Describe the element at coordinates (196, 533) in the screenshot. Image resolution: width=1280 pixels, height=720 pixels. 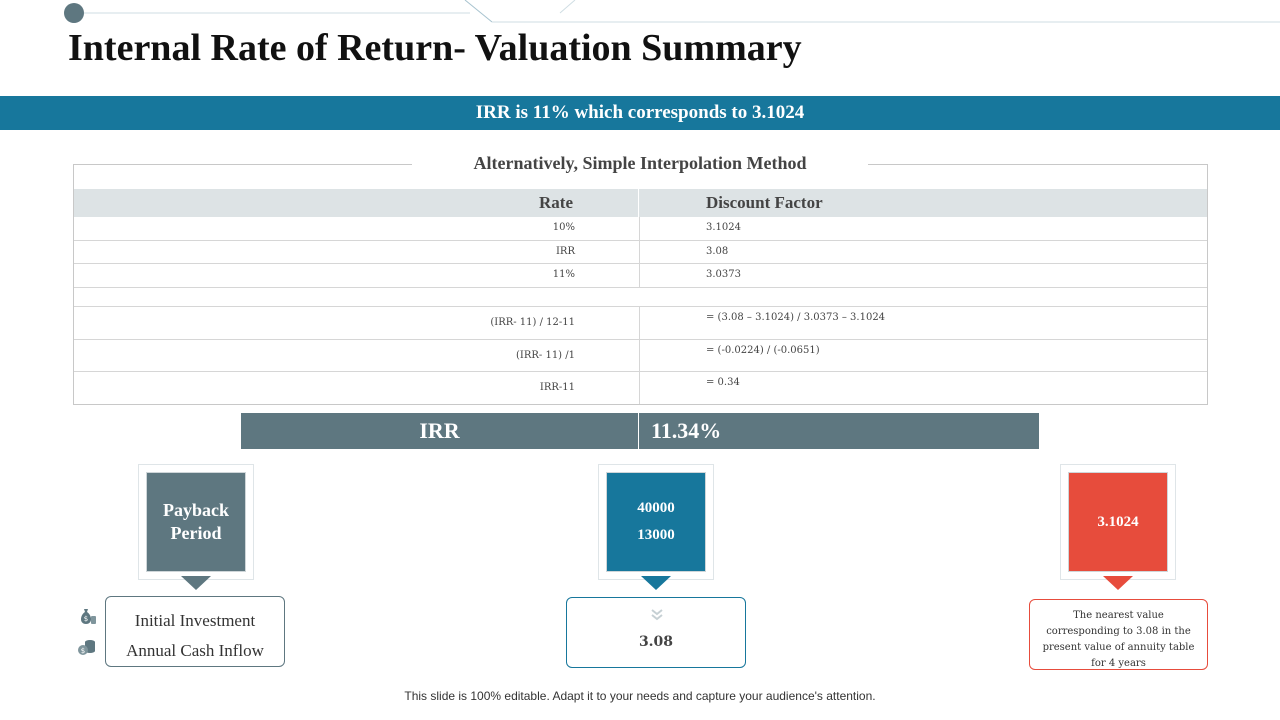
I see `payback-line2: Period` at that location.